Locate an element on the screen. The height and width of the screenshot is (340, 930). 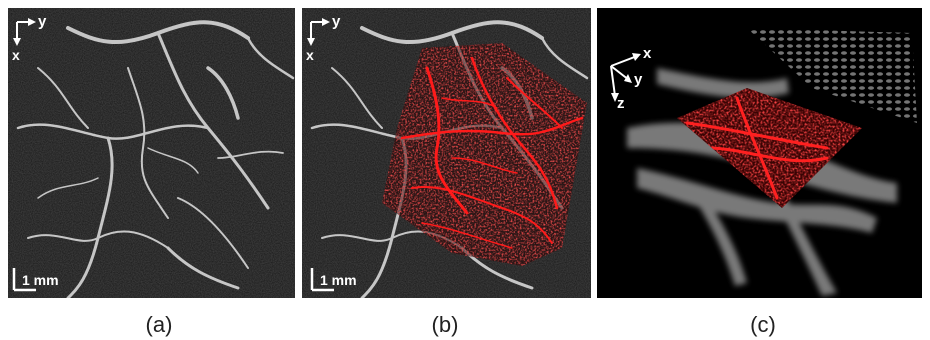
caption-b: (b) is located at coordinates (445, 324).